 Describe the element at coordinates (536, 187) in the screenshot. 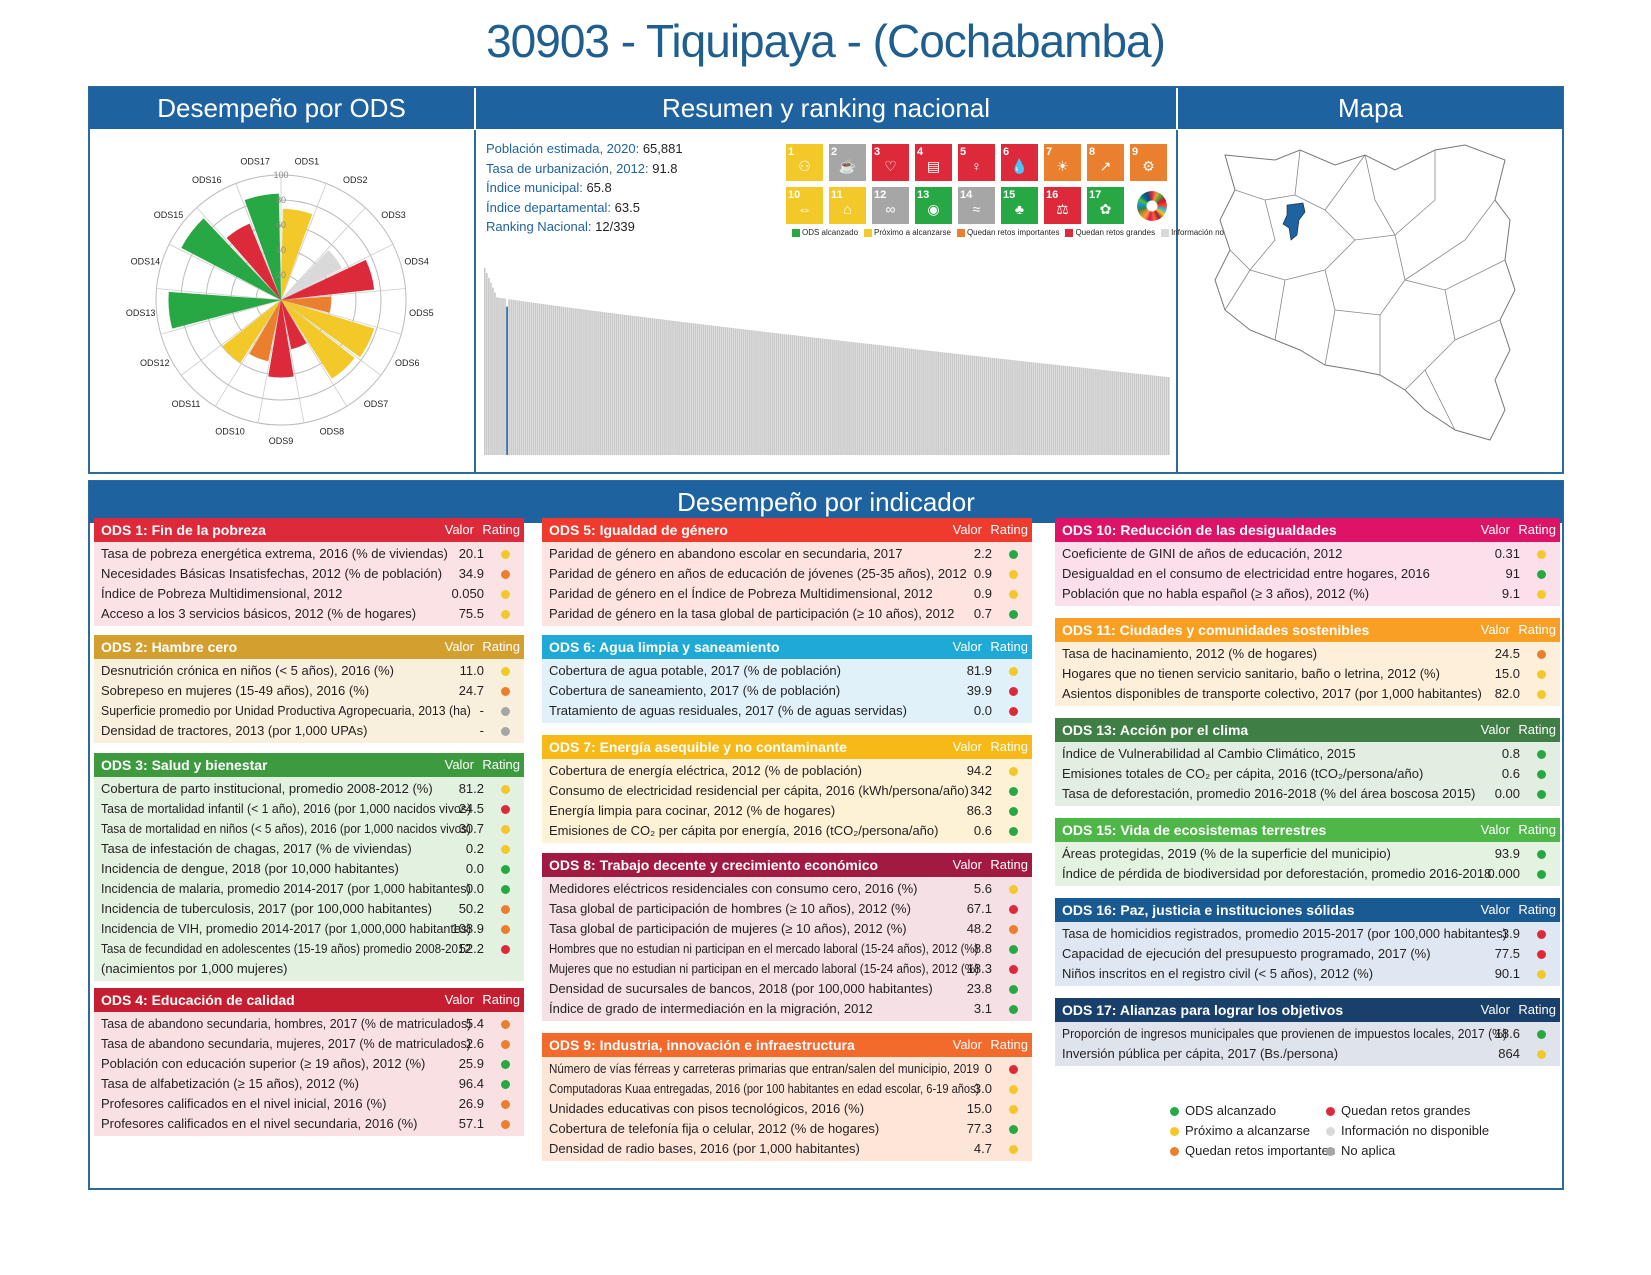

I see `summary-label: Índice municipal:` at that location.